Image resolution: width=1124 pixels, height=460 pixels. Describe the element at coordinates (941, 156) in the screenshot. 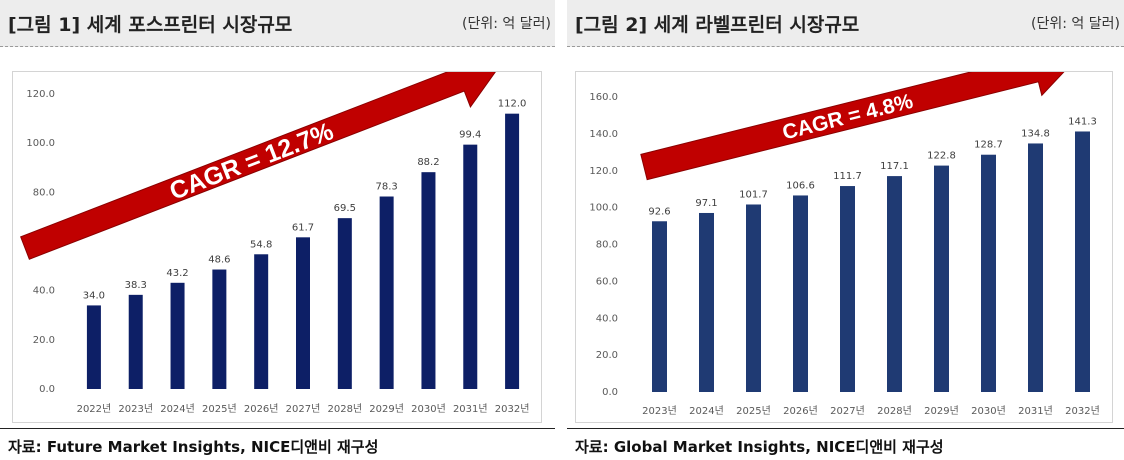

I see `data-label: 122.8` at that location.